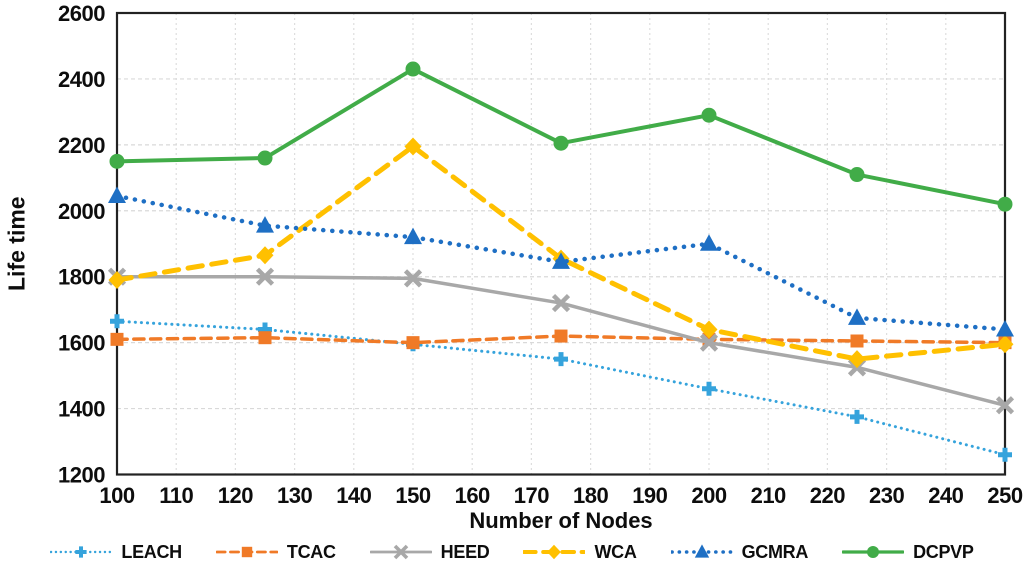  I want to click on y-tick-label: 1800, so click(81, 277).